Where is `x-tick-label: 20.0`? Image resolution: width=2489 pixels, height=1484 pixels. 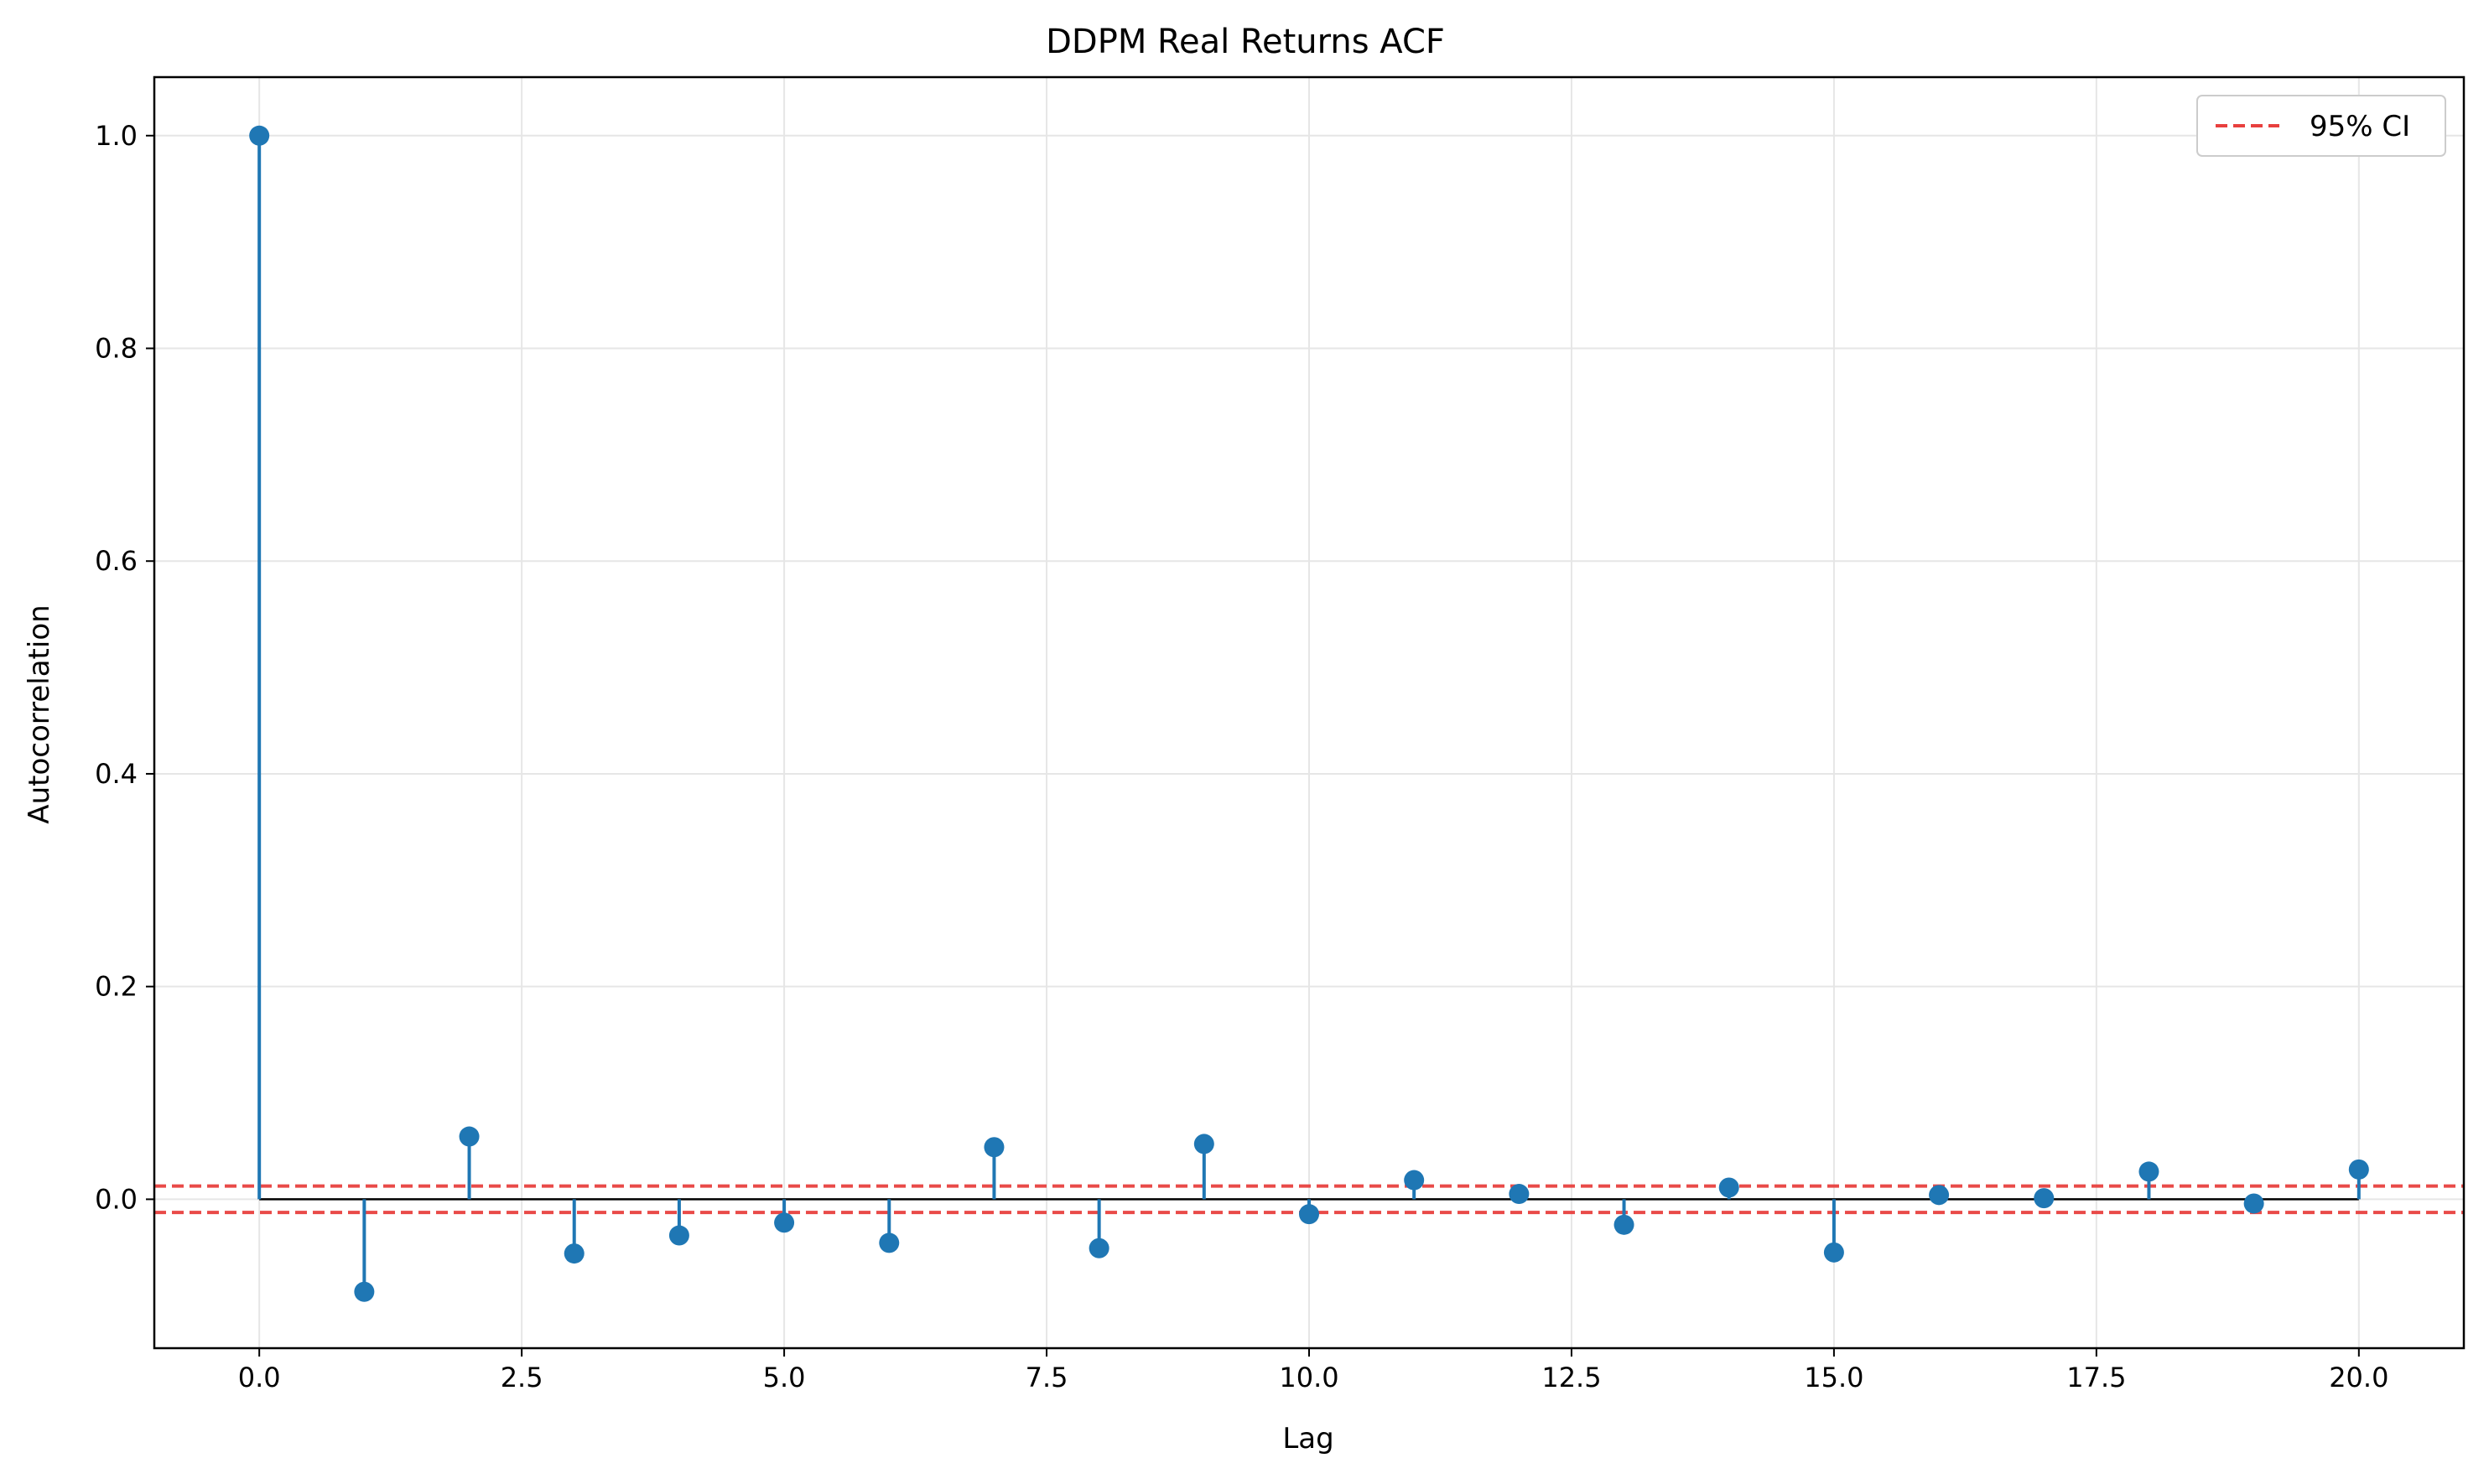
x-tick-label: 20.0 is located at coordinates (2358, 1377).